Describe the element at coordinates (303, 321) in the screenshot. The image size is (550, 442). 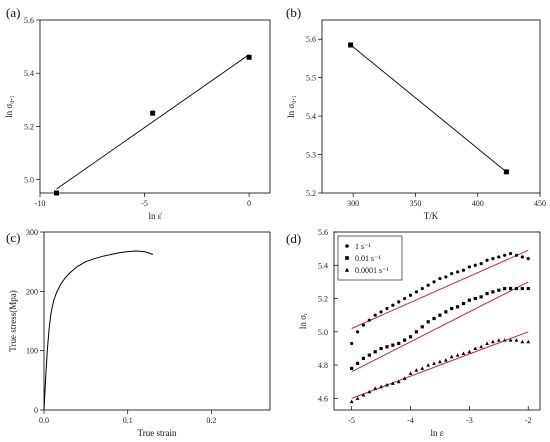
I see `y-axis-label: ln σᵣ` at that location.